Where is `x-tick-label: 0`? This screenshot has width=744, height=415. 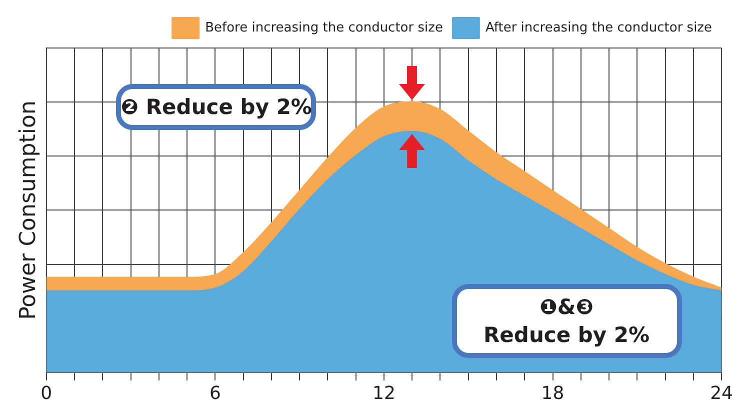 x-tick-label: 0 is located at coordinates (46, 393).